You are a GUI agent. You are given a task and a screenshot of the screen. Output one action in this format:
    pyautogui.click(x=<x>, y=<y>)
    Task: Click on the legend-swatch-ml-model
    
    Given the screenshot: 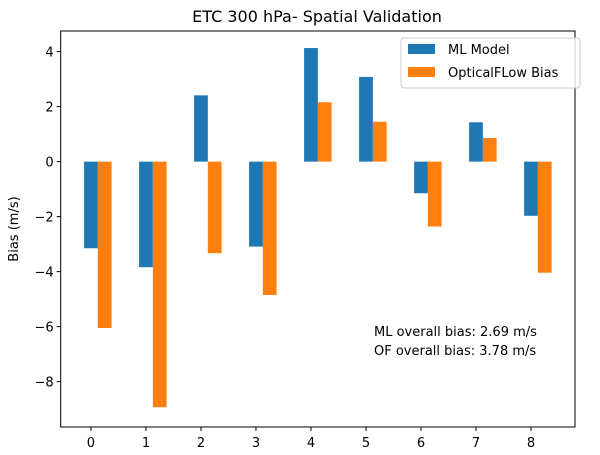 What is the action you would take?
    pyautogui.click(x=421, y=49)
    